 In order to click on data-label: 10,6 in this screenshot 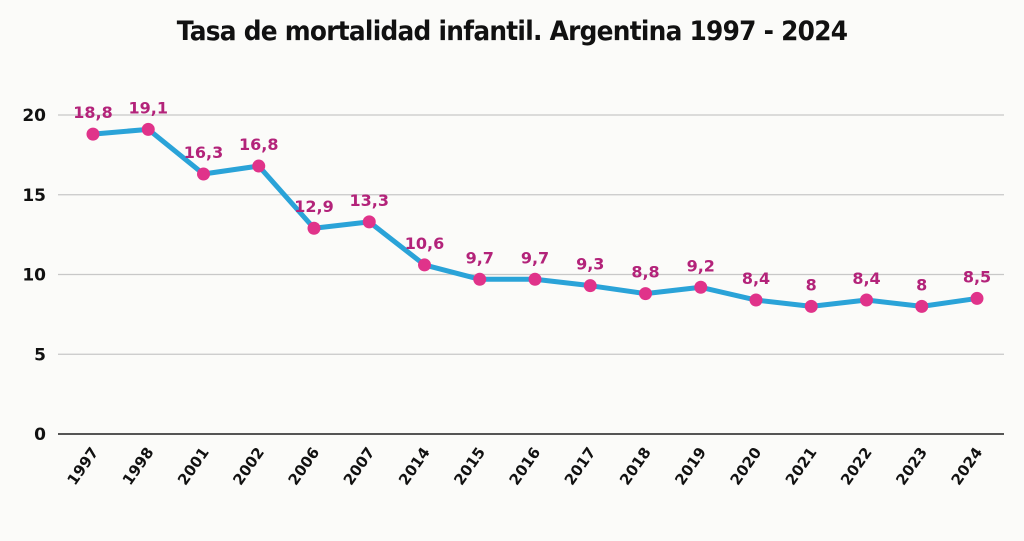, I will do `click(424, 243)`.